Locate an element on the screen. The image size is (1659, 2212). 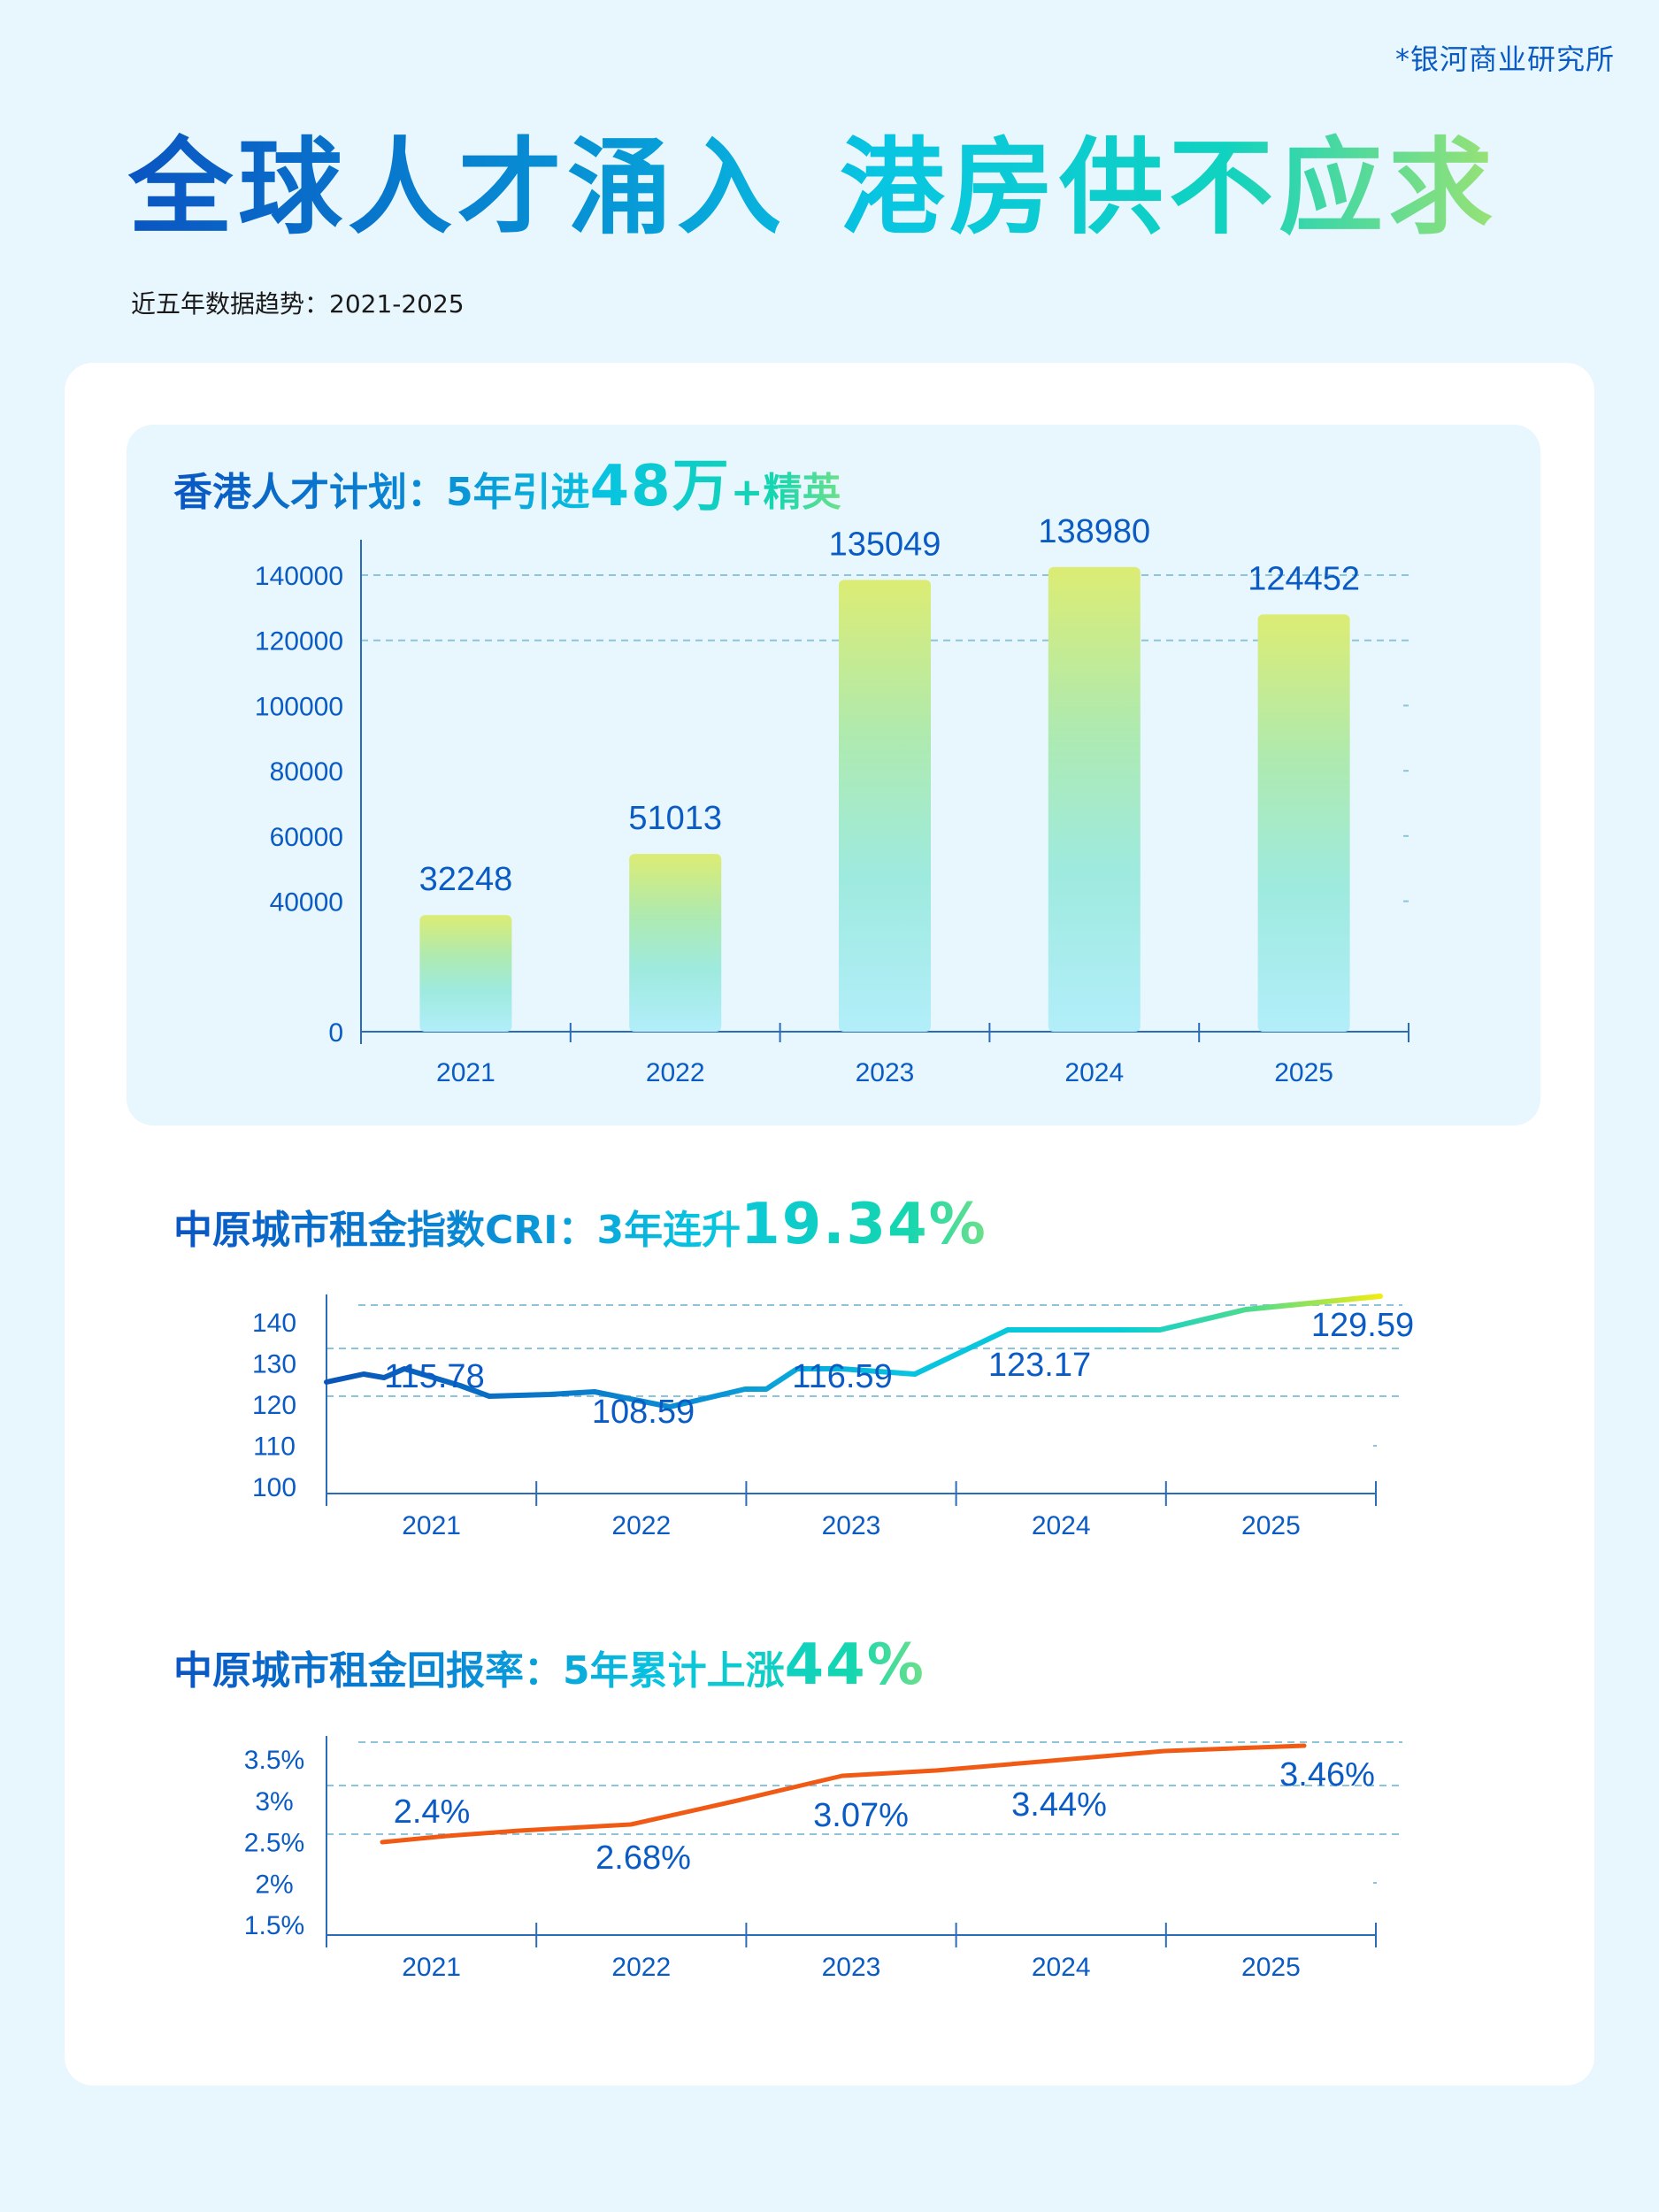
y-tick-label: 120 is located at coordinates (274, 1406).